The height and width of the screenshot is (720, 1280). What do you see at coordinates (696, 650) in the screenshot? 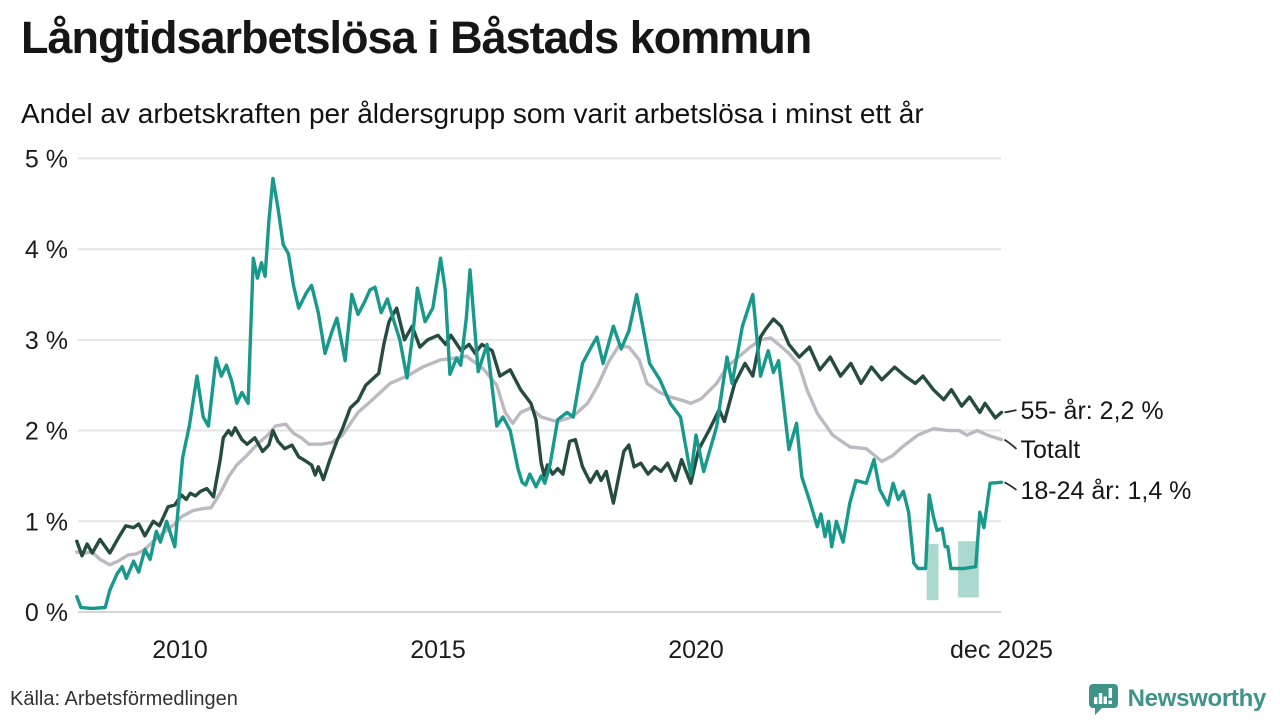
I see `x-tick-label: 2020` at bounding box center [696, 650].